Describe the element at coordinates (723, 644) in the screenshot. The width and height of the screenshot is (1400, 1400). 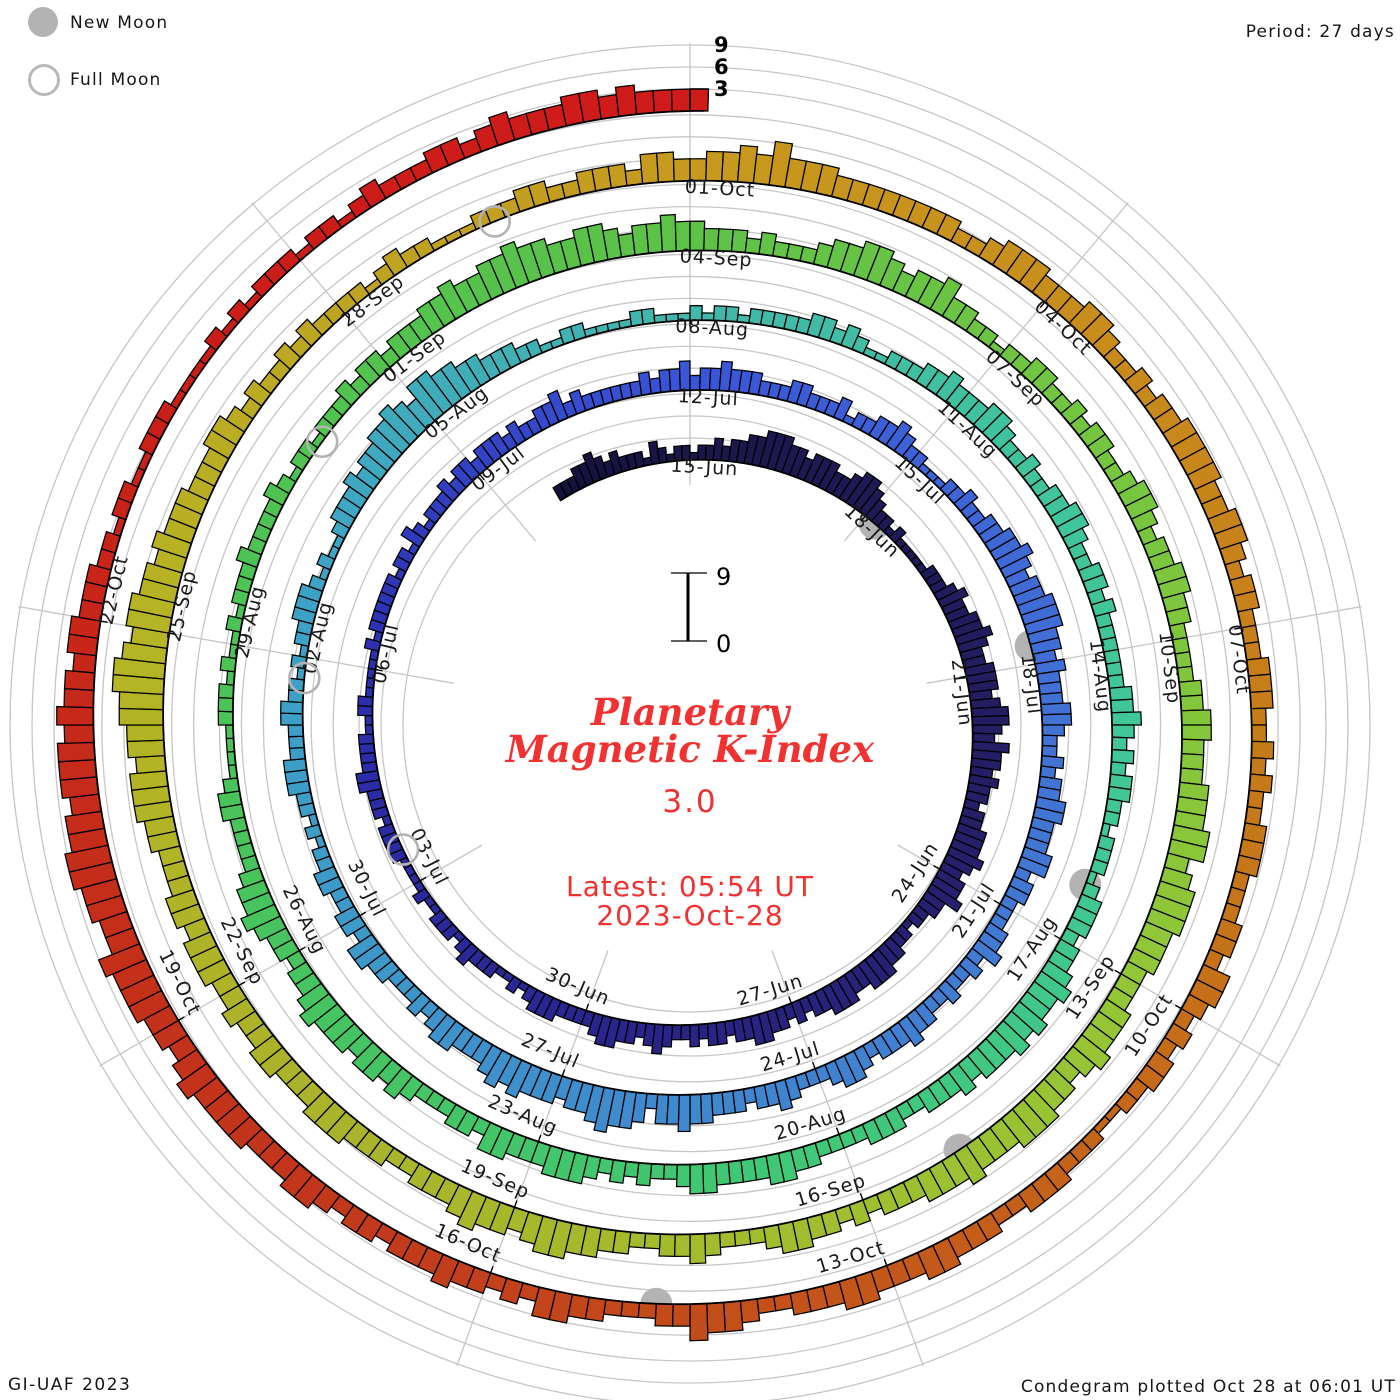
I see `inner-scale-min-label: 0` at that location.